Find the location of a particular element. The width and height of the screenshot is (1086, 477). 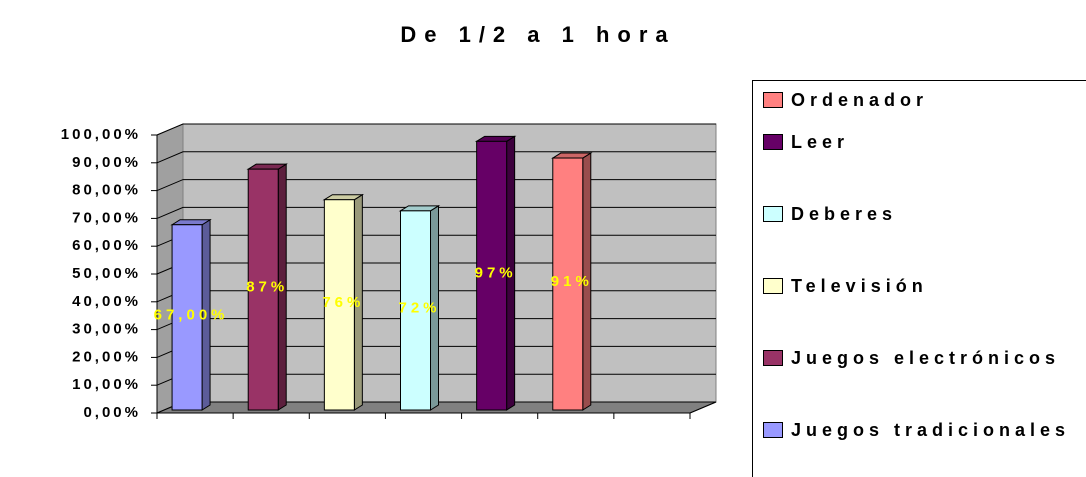

chart-title: De 1/2 a 1 hora is located at coordinates (537, 34).